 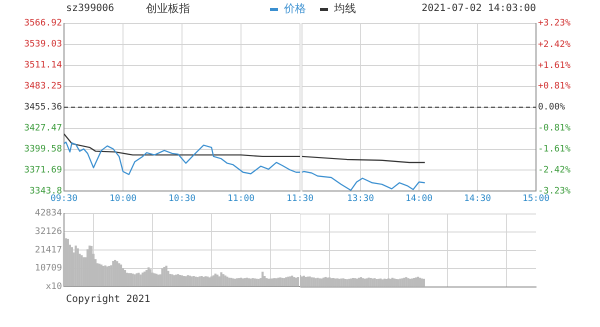 What do you see at coordinates (43, 87) in the screenshot?
I see `y-tick-label: 3483.25` at bounding box center [43, 87].